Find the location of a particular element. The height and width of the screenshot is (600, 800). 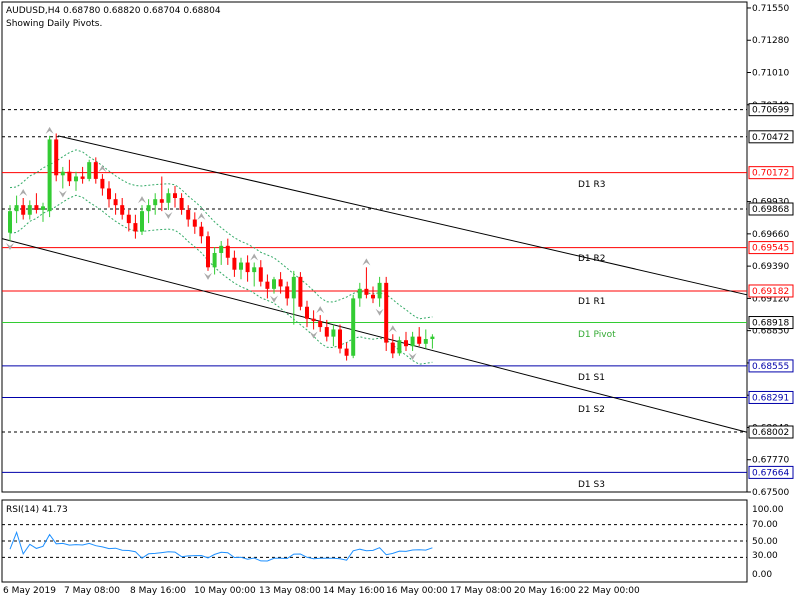

price-tick-label: 0.69120 is located at coordinates (770, 299).